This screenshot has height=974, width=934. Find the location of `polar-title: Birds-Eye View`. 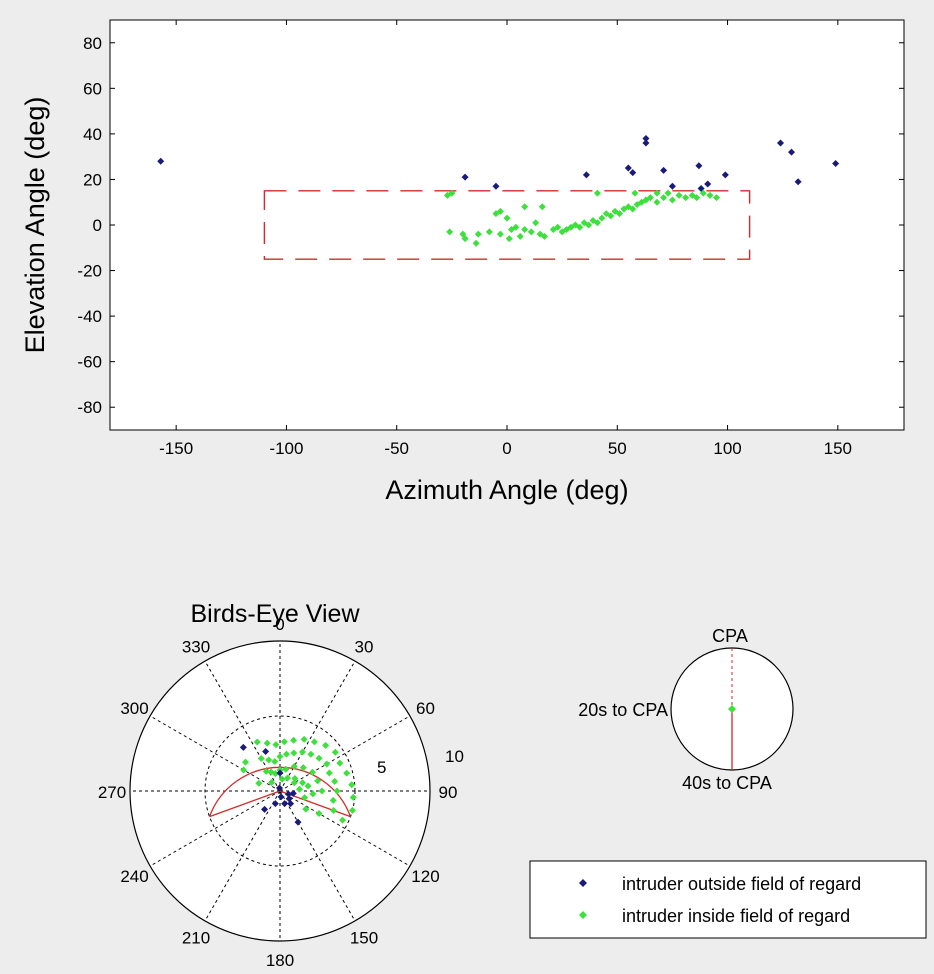

polar-title: Birds-Eye View is located at coordinates (275, 614).